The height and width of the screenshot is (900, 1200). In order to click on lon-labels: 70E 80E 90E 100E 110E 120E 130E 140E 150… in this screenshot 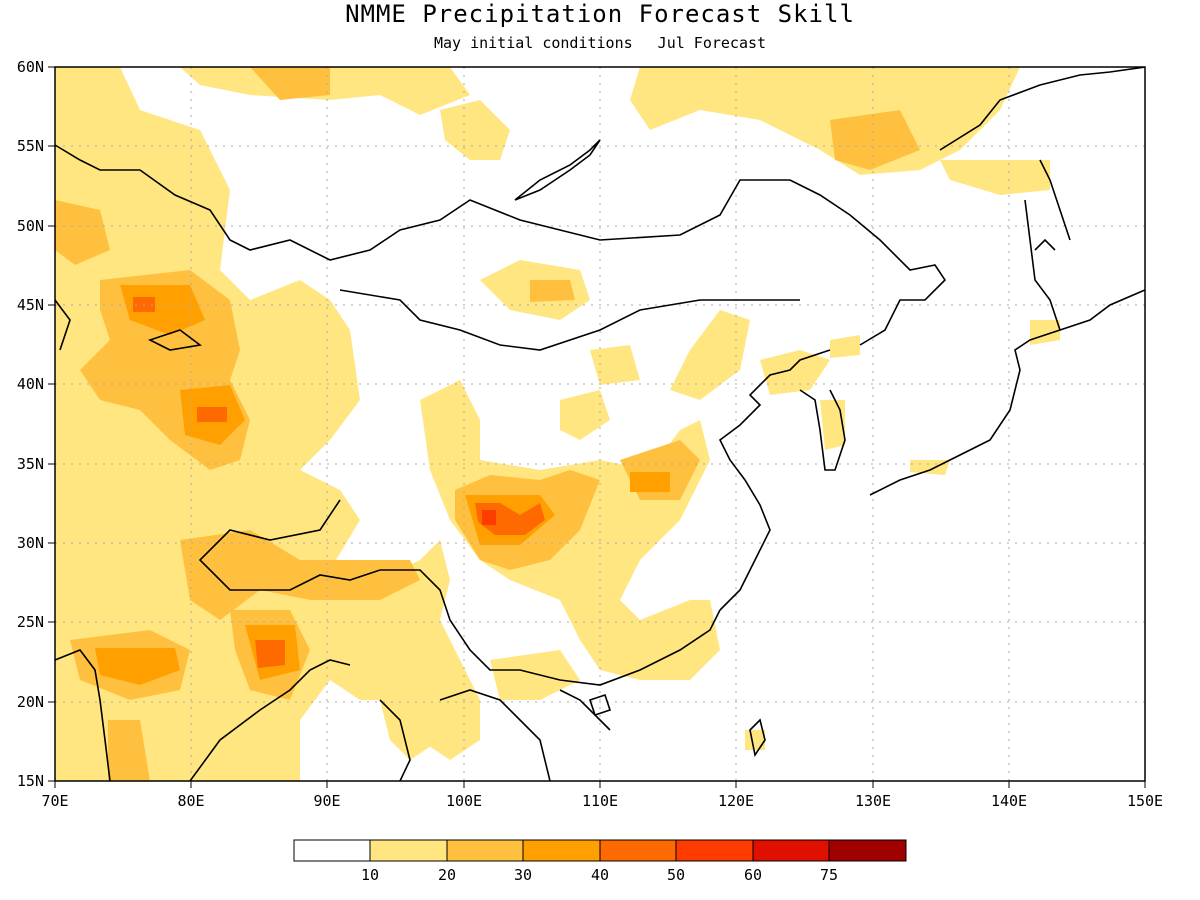, I will do `click(602, 801)`.